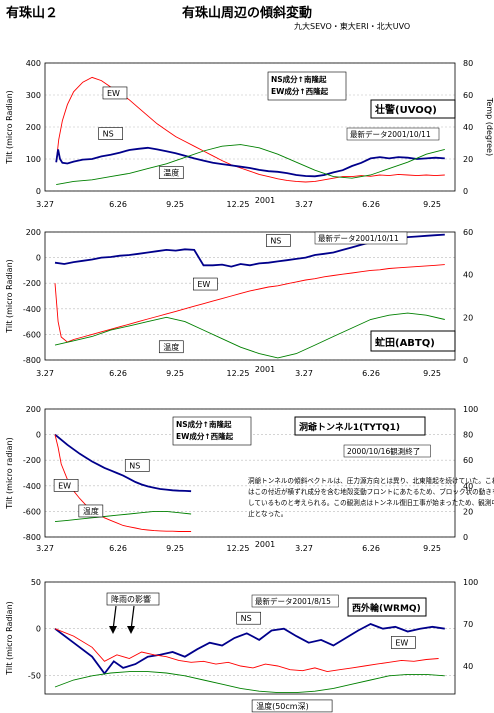  I want to click on year-label: 2001, so click(265, 369).